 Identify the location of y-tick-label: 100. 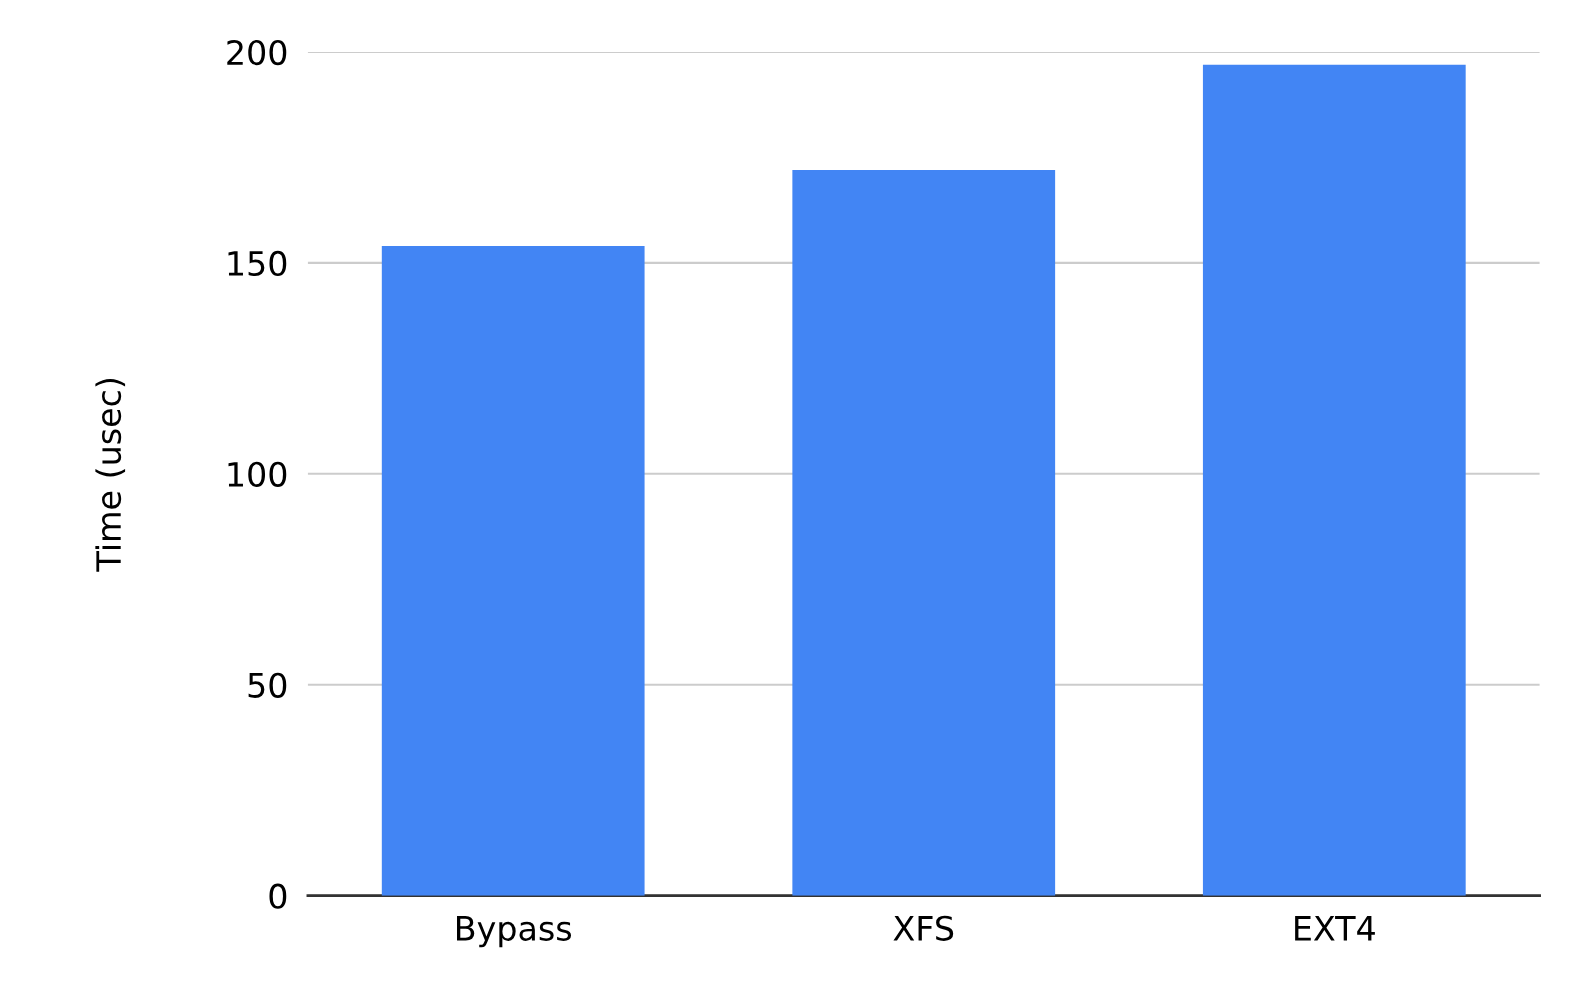
(257, 474).